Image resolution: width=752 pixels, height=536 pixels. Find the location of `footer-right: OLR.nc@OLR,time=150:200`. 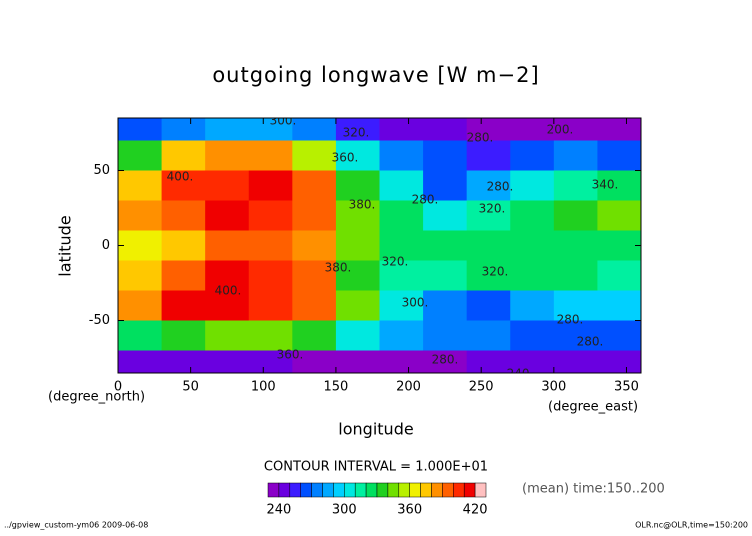

footer-right: OLR.nc@OLR,time=150:200 is located at coordinates (691, 525).